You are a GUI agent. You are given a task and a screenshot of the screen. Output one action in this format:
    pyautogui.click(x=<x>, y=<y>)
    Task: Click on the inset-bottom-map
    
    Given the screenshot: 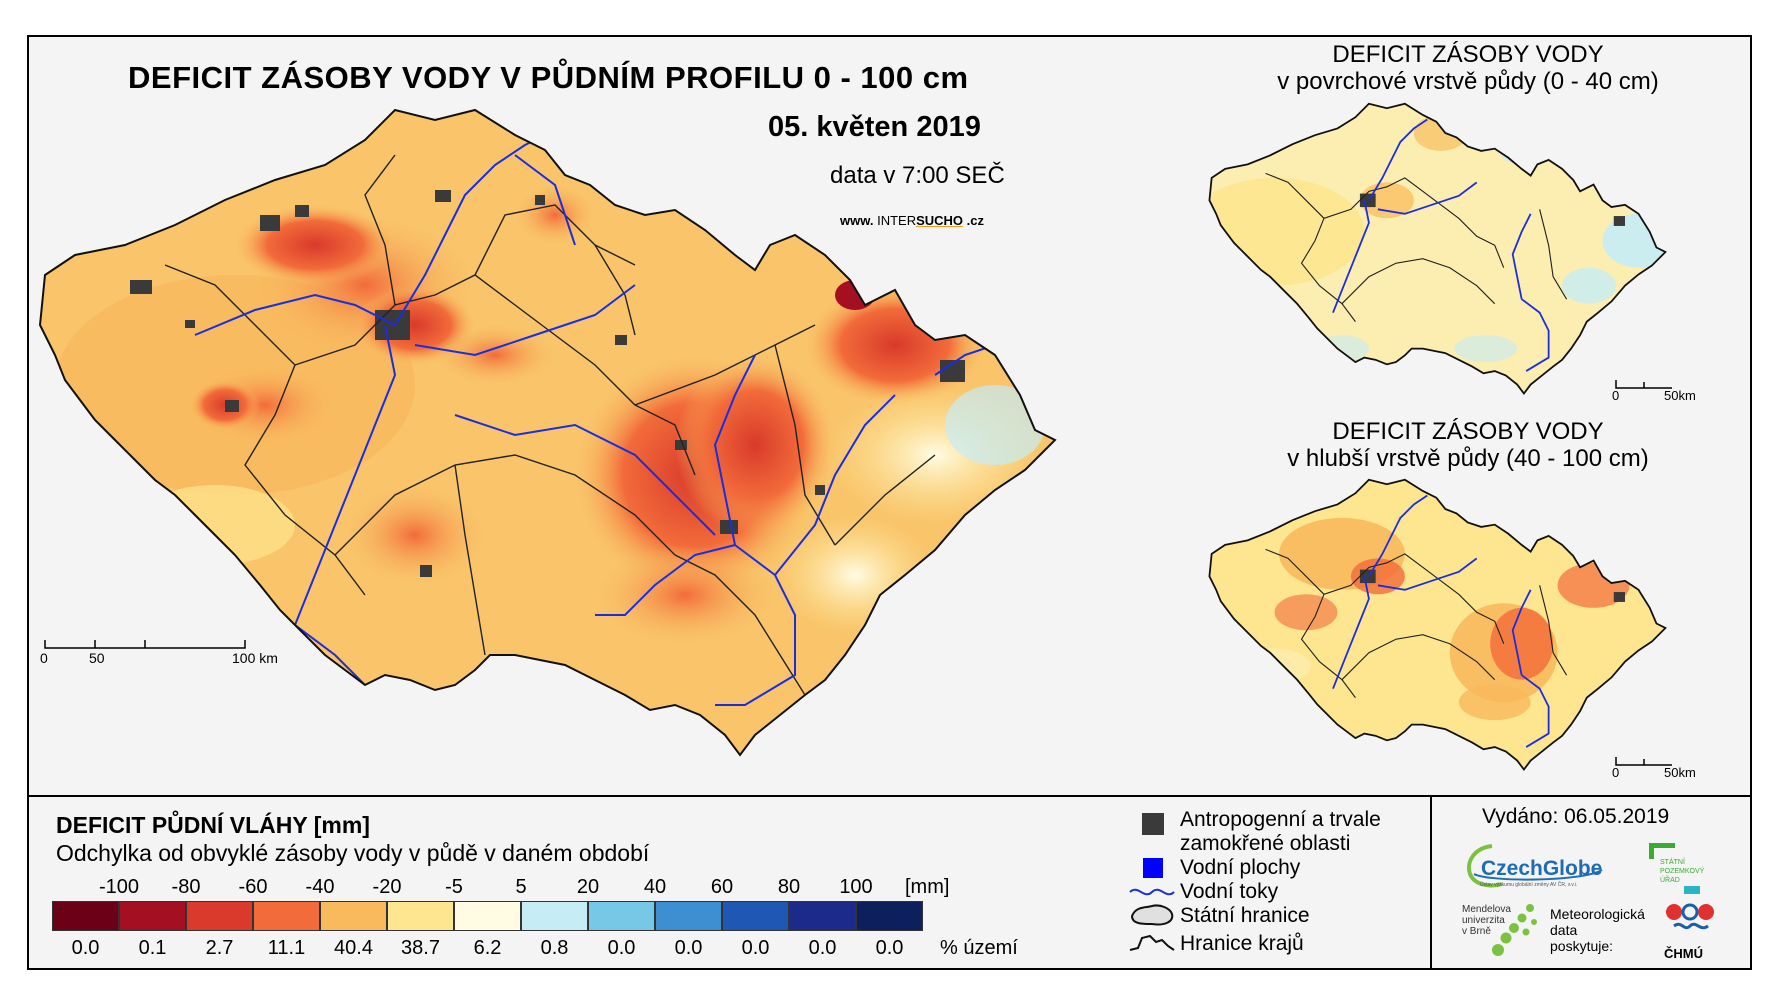 What is the action you would take?
    pyautogui.click(x=1437, y=624)
    